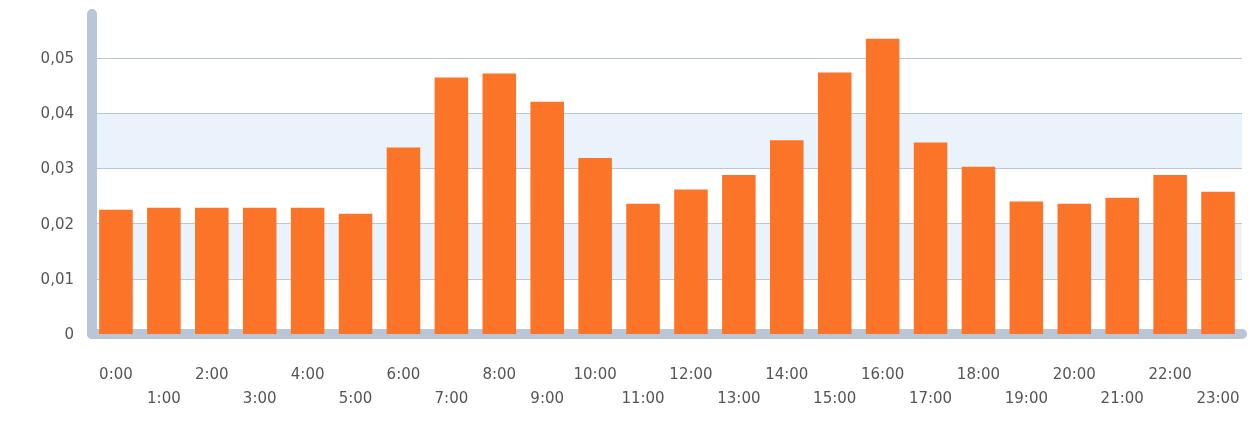  Describe the element at coordinates (307, 374) in the screenshot. I see `x-tick-label: 4:00` at that location.